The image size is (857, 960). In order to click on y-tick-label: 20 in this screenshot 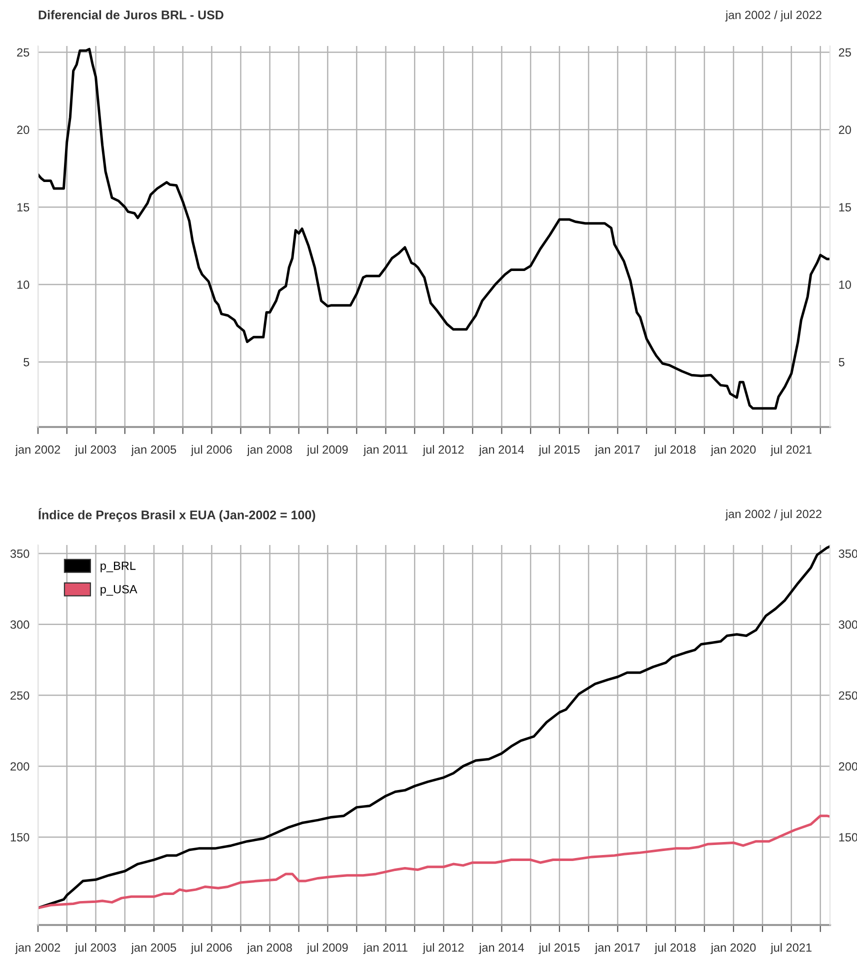, I will do `click(23, 130)`.